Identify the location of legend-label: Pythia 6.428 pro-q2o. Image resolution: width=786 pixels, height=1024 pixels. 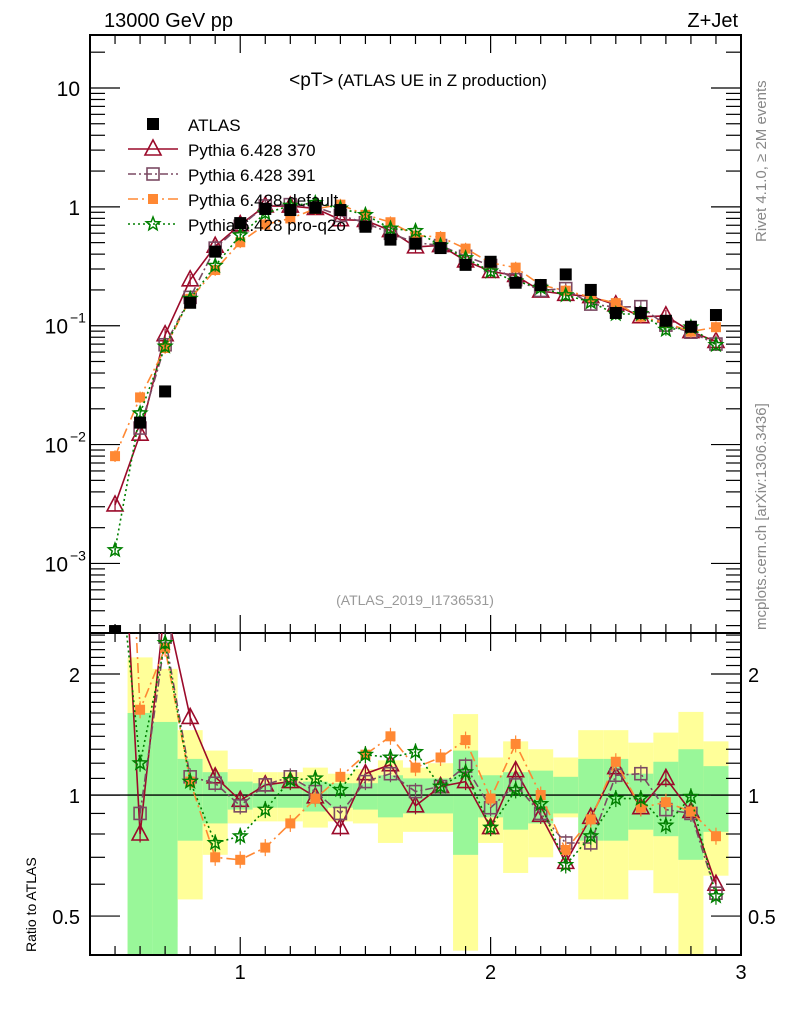
(267, 225).